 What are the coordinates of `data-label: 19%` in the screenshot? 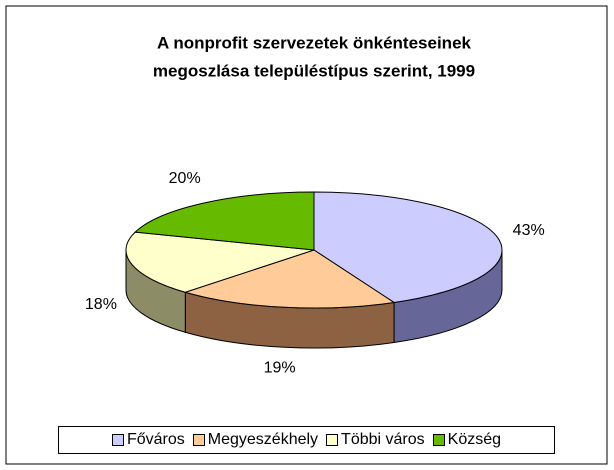 It's located at (280, 368).